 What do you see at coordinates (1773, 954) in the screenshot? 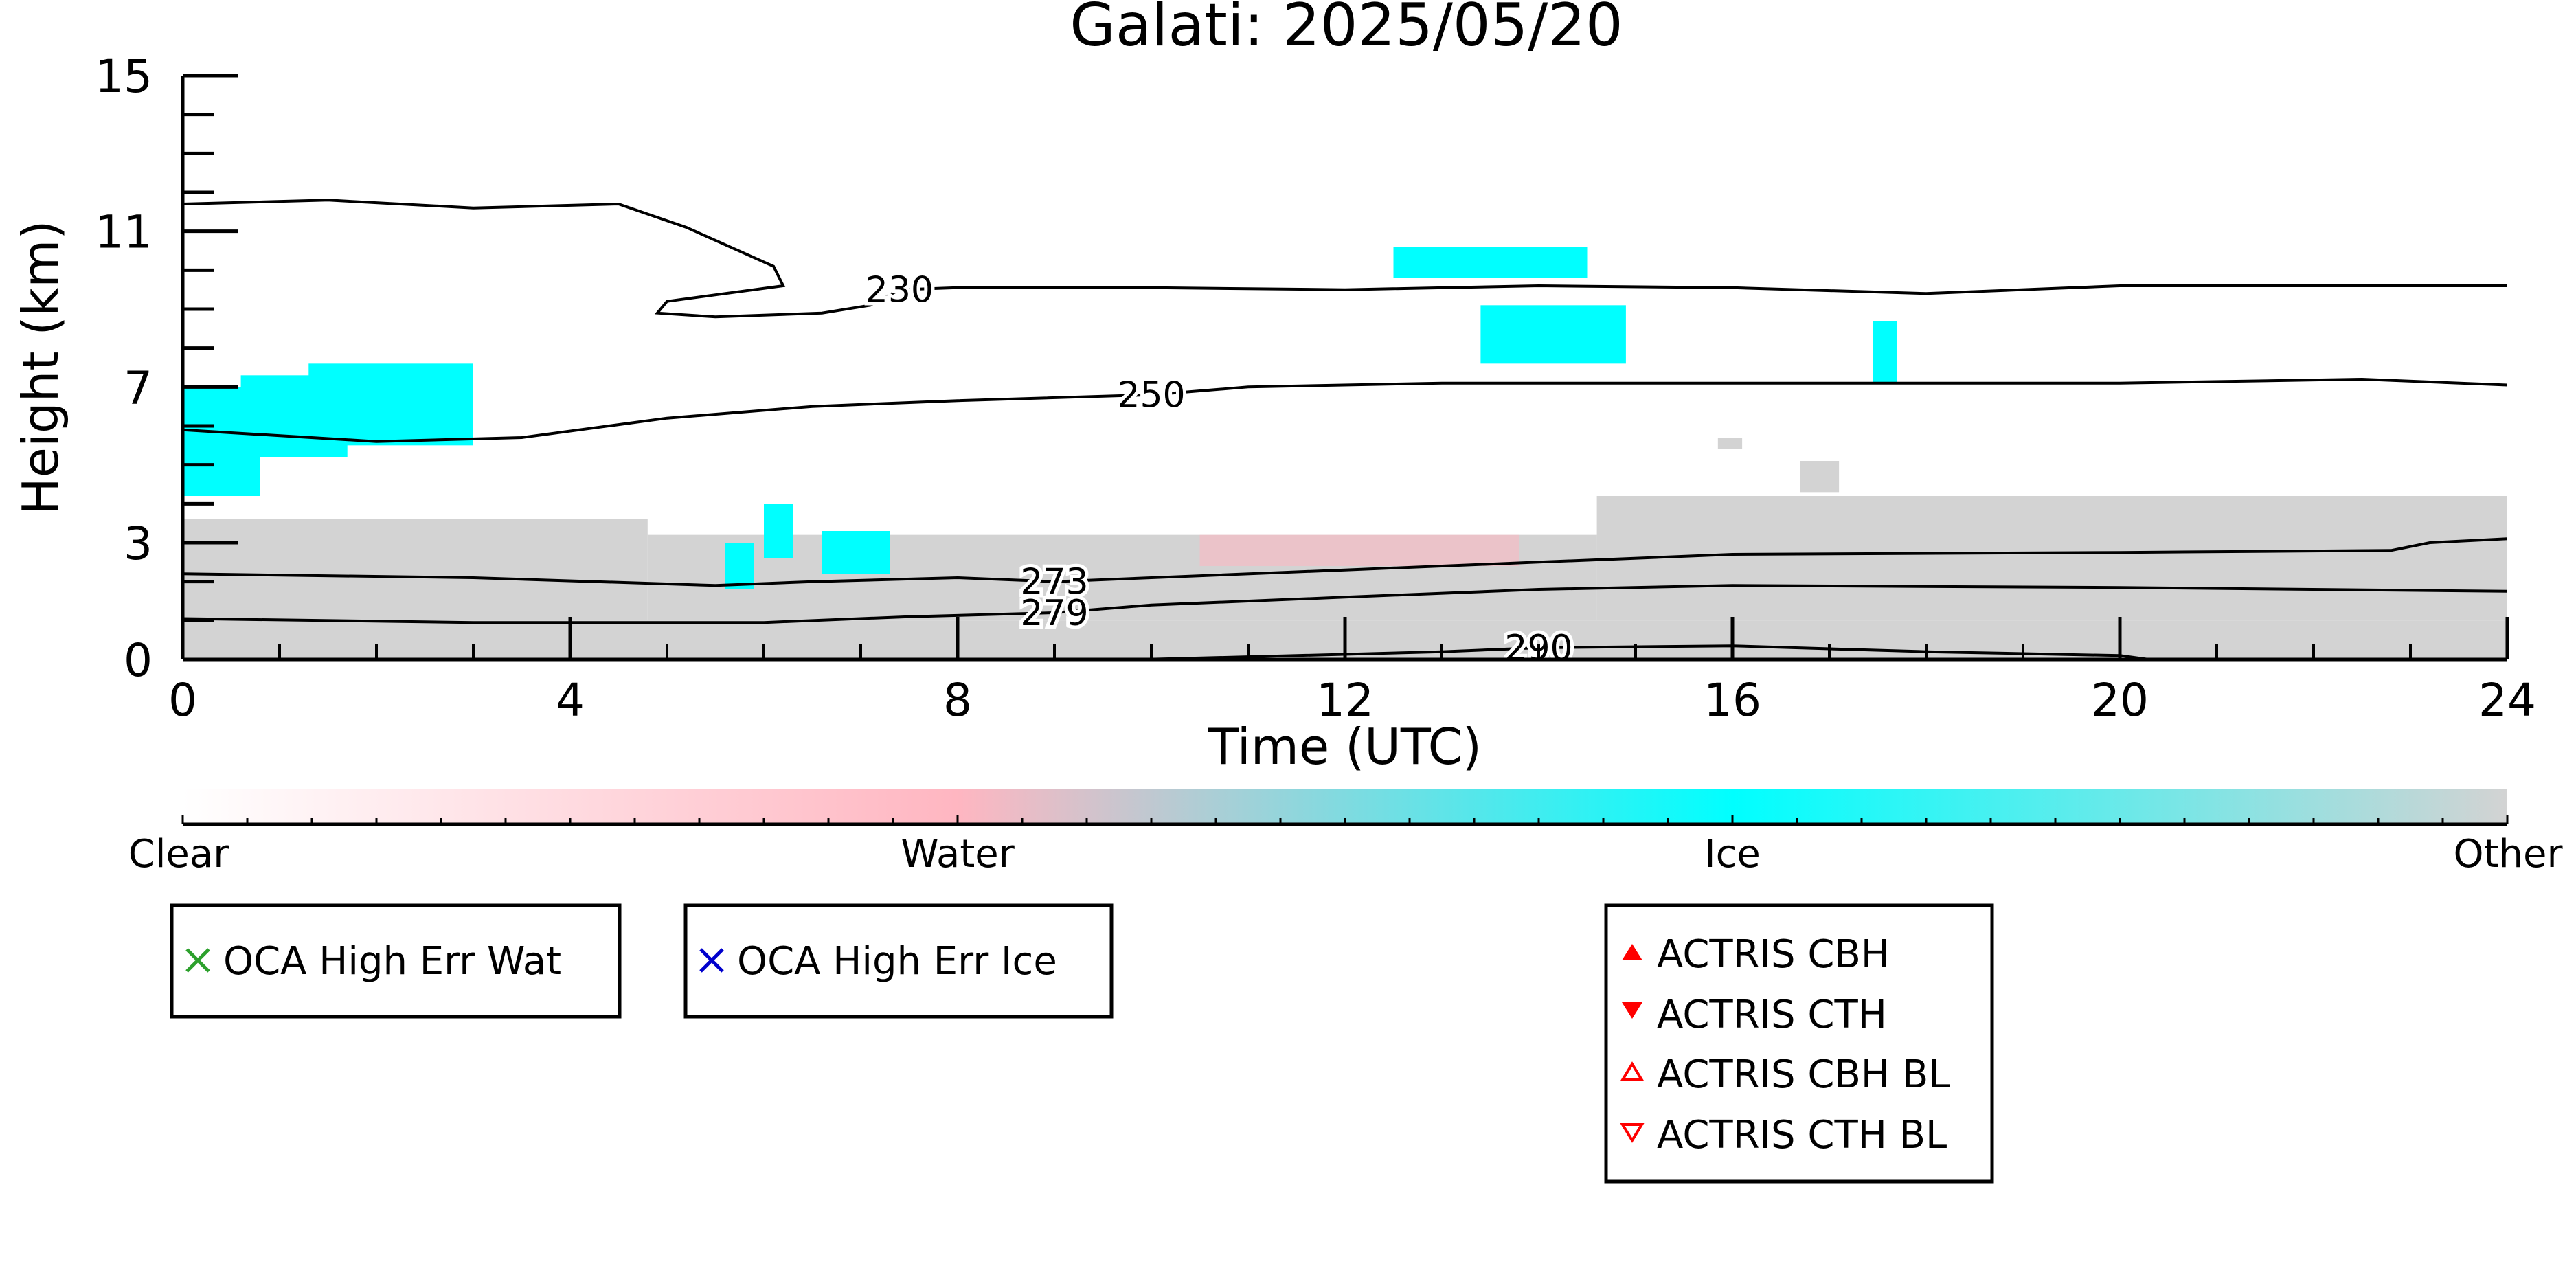
I see `legend-label: ACTRIS CBH` at bounding box center [1773, 954].